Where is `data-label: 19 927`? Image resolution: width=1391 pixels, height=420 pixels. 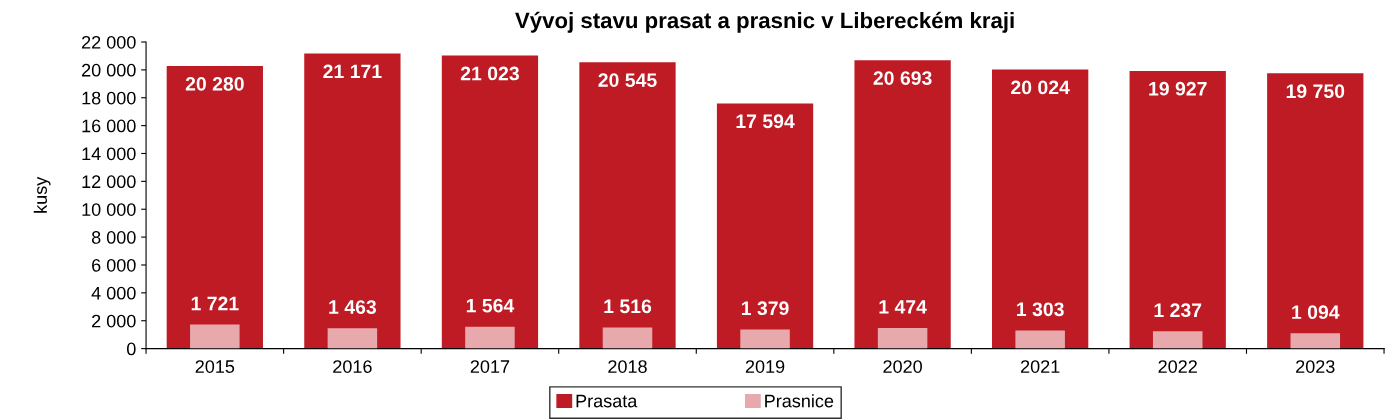 data-label: 19 927 is located at coordinates (1178, 88).